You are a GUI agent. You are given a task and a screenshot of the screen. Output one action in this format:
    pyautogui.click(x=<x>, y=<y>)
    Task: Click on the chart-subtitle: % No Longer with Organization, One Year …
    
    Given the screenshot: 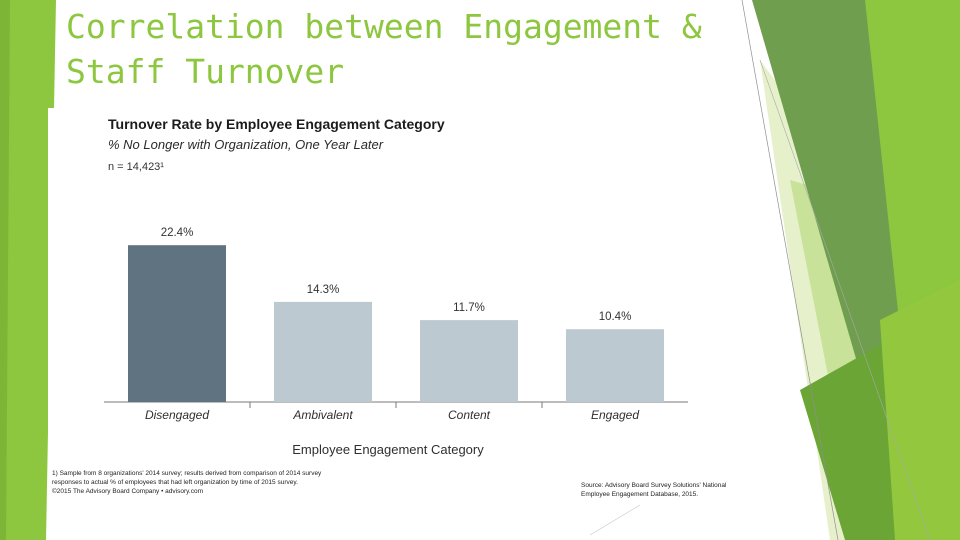 What is the action you would take?
    pyautogui.click(x=246, y=144)
    